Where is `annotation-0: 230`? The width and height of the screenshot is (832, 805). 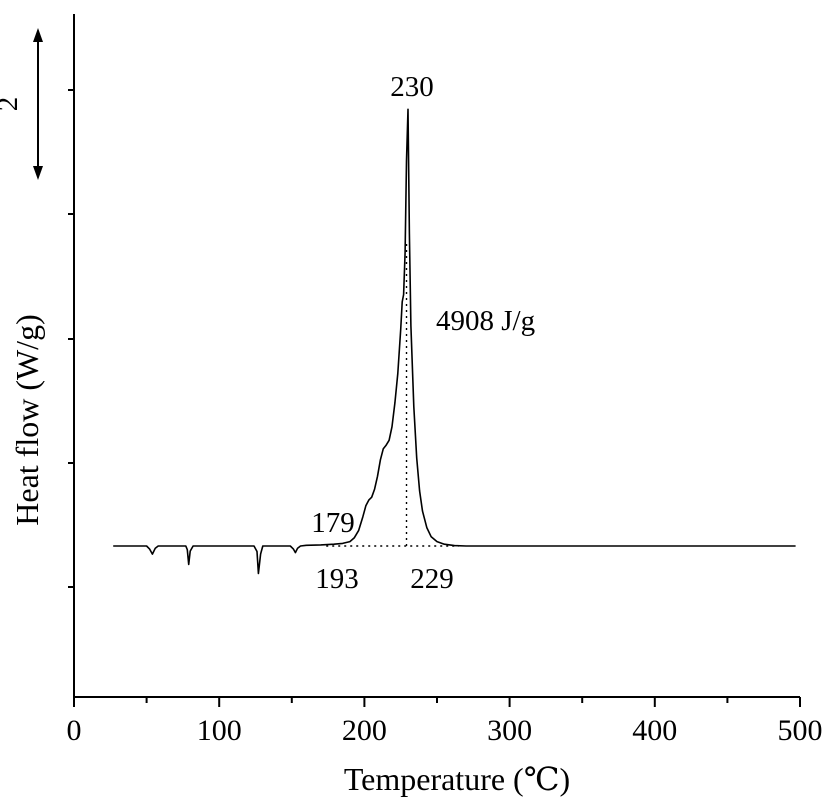 annotation-0: 230 is located at coordinates (412, 87).